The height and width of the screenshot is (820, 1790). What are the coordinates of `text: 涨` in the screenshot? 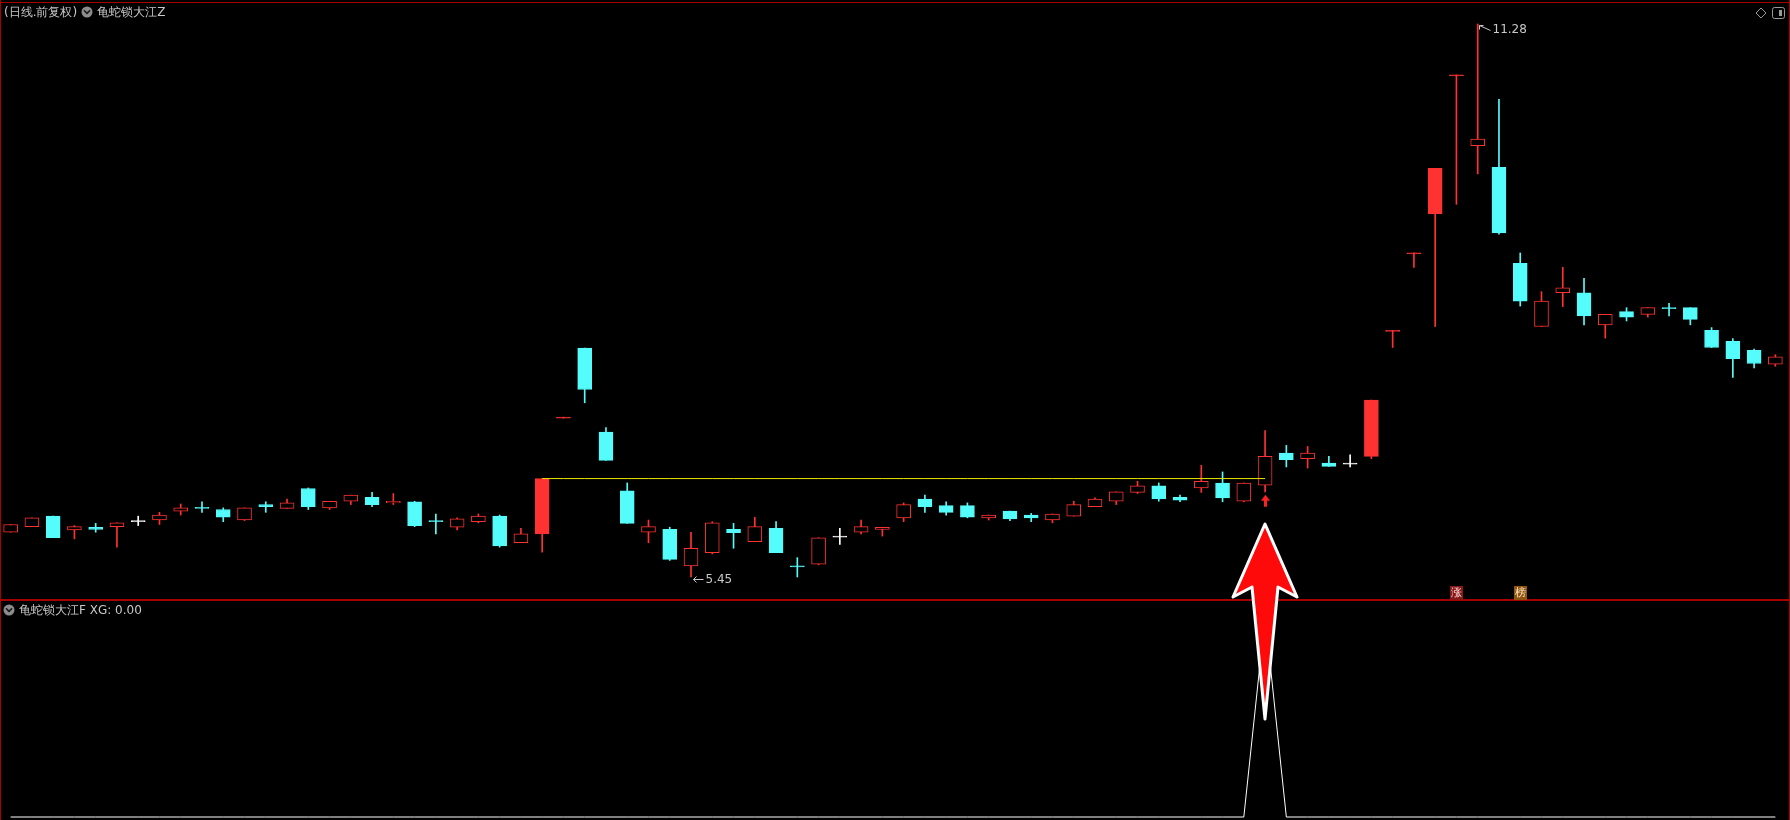 It's located at (1456, 592).